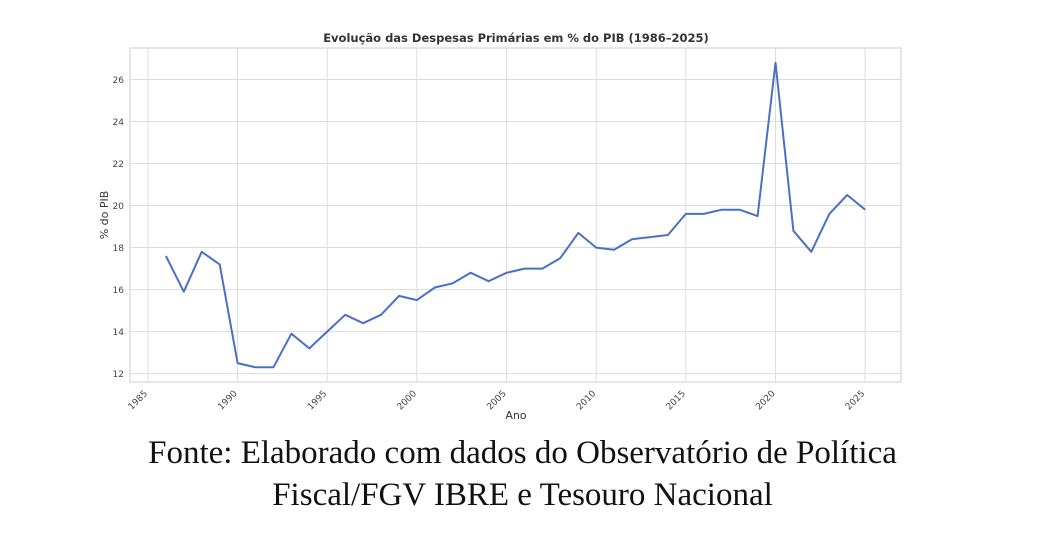  Describe the element at coordinates (118, 375) in the screenshot. I see `y-tick-label: 12` at that location.